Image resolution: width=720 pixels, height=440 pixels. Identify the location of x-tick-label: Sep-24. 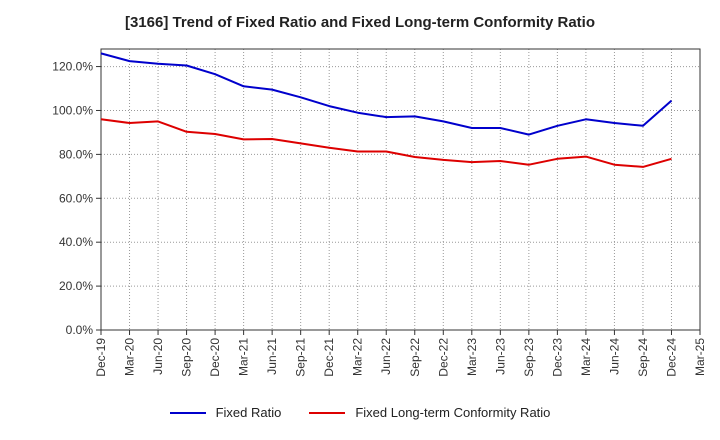
(643, 357).